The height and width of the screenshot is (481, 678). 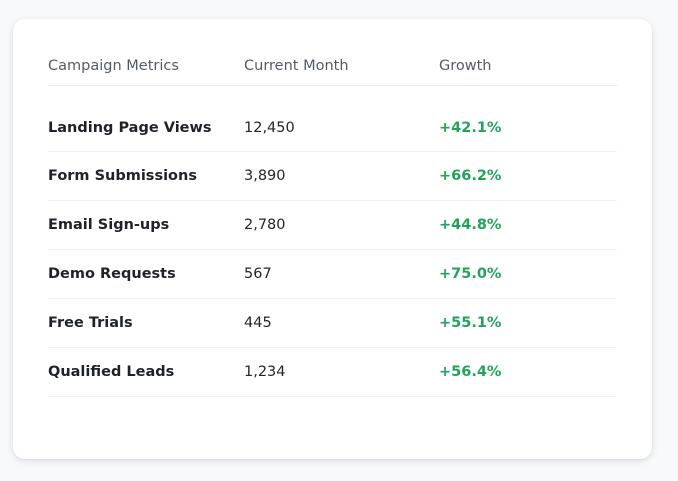 What do you see at coordinates (111, 372) in the screenshot?
I see `metric-name: Qualified Leads` at bounding box center [111, 372].